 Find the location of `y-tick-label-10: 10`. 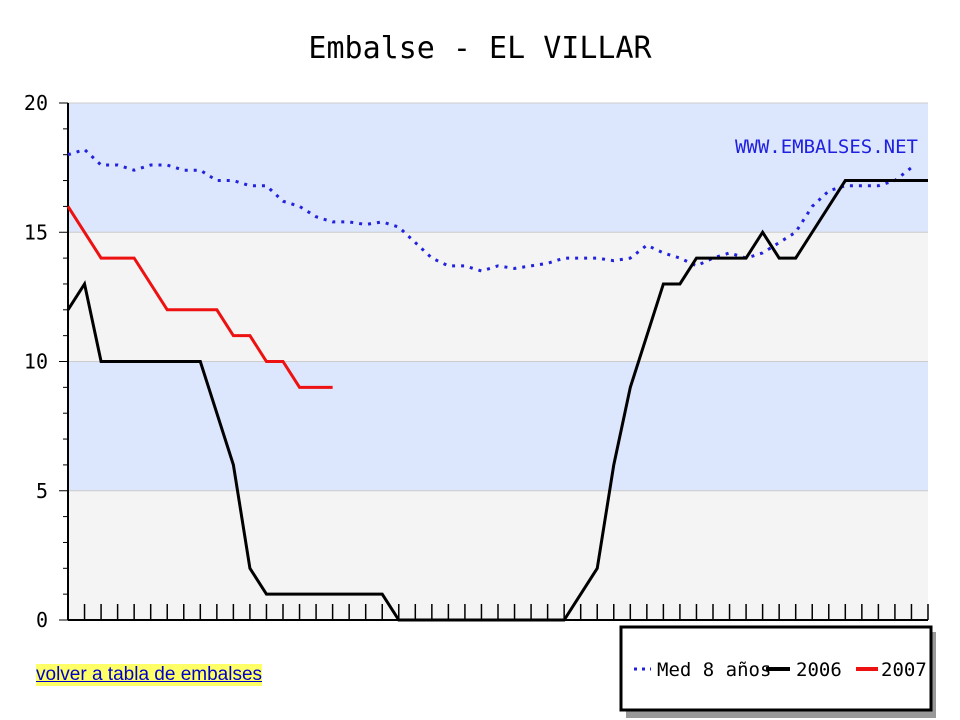

y-tick-label-10: 10 is located at coordinates (36, 362).